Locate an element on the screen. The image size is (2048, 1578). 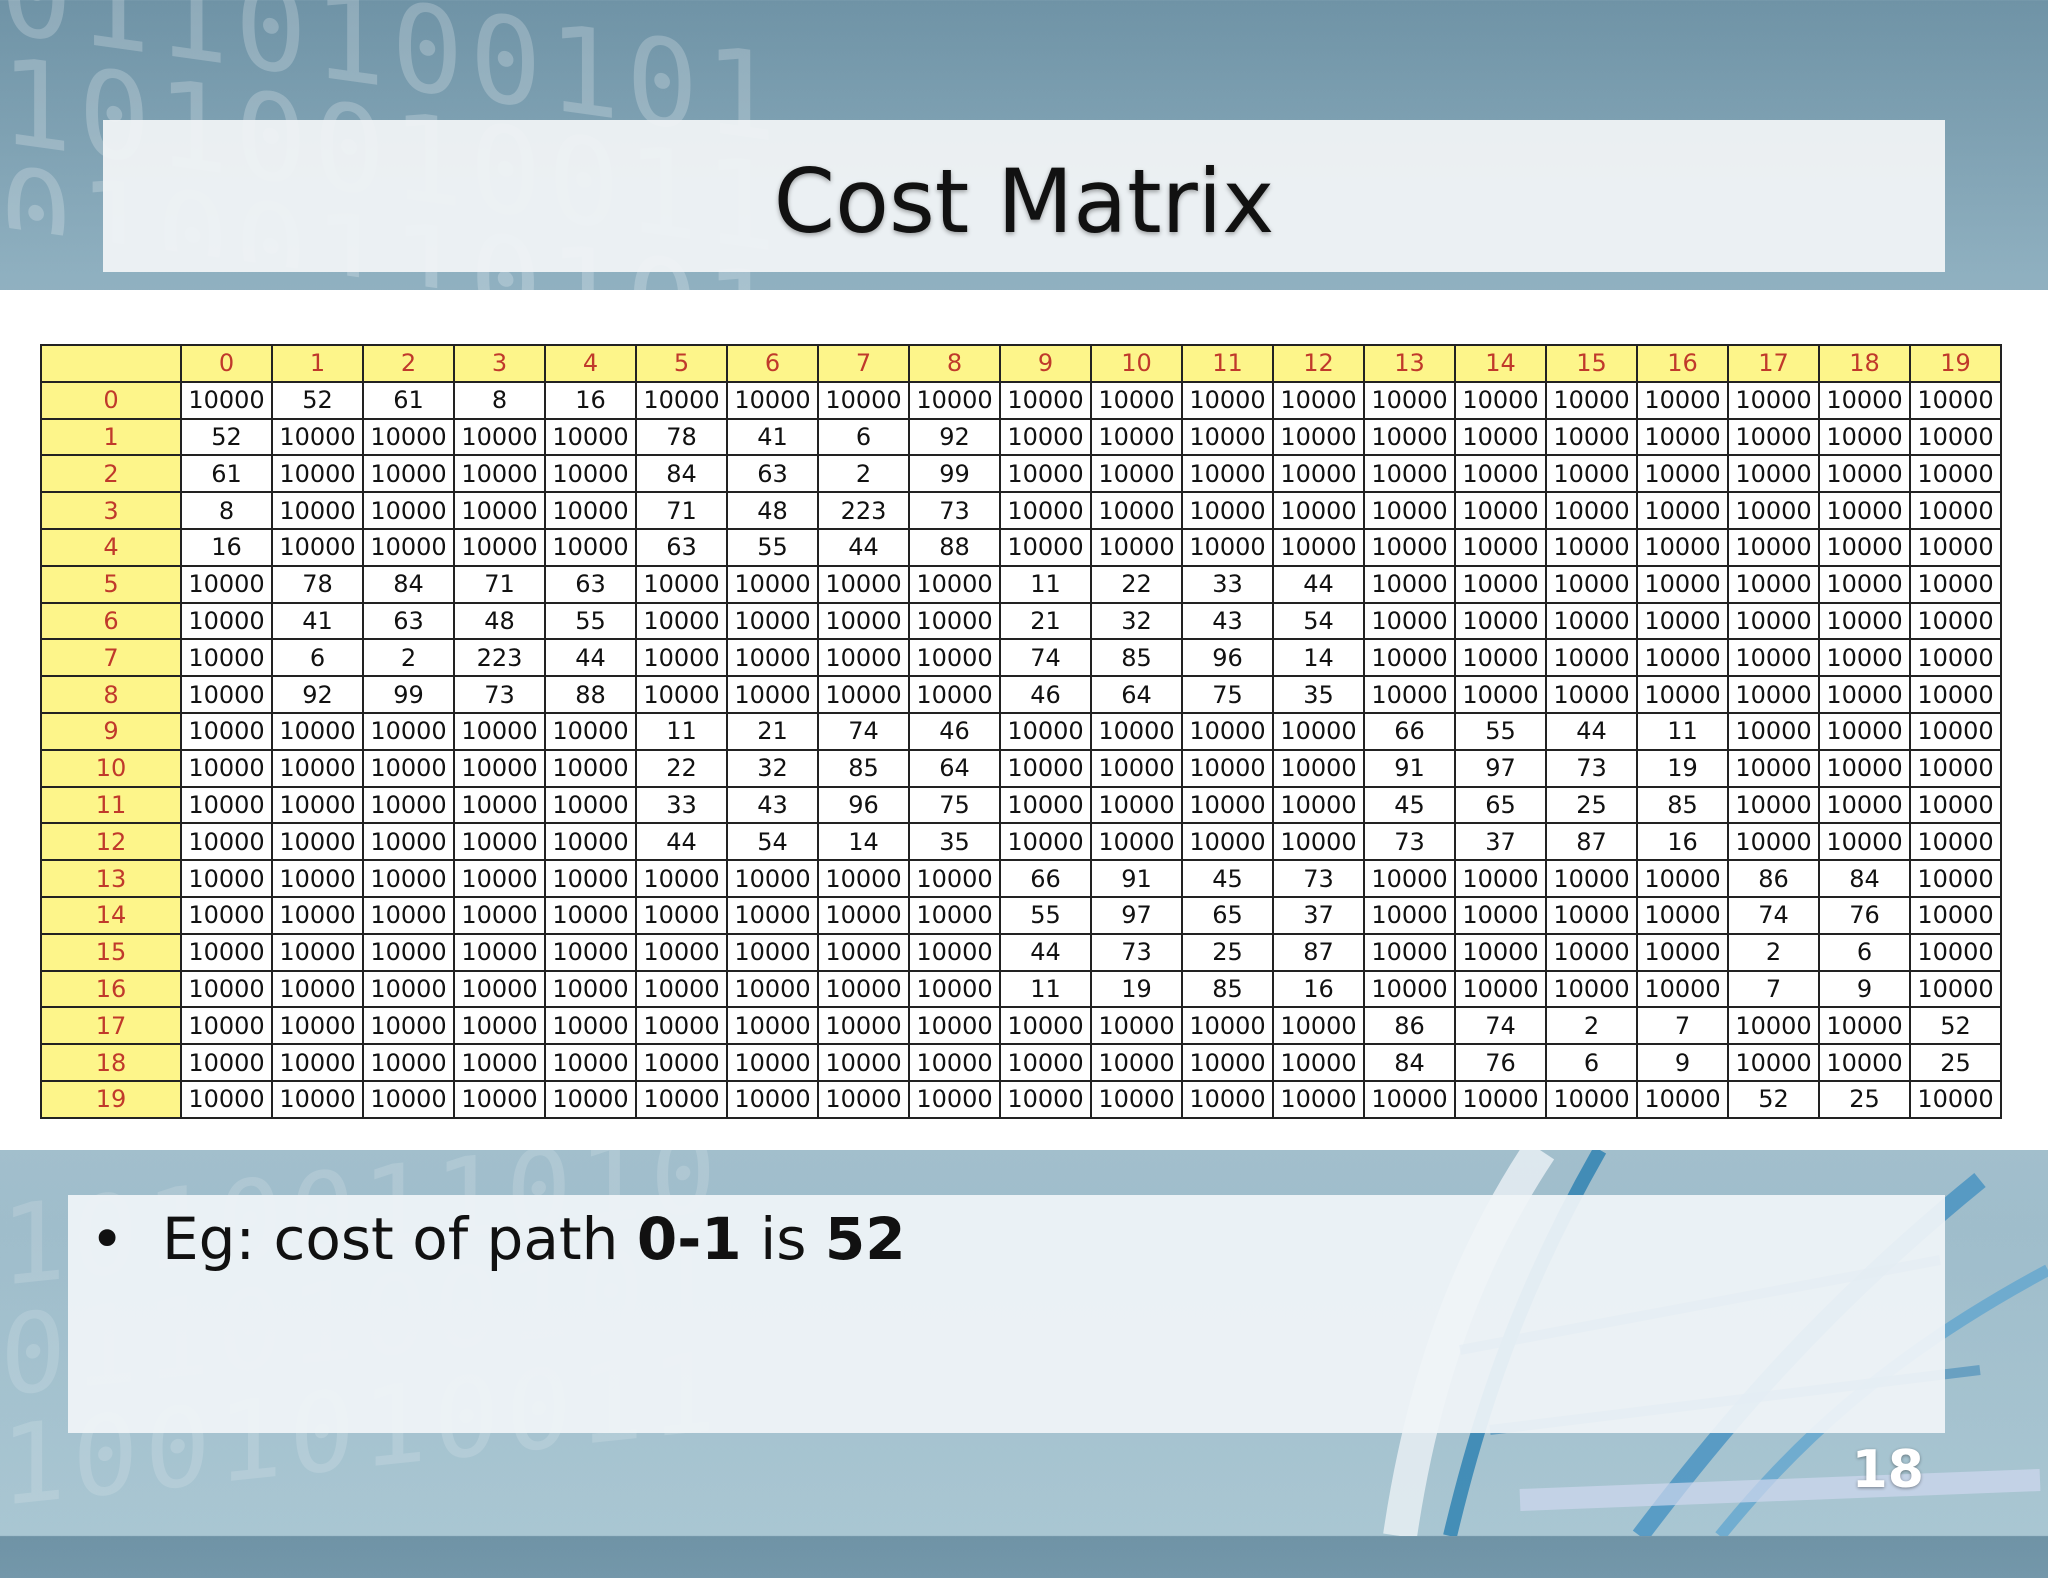
matrix-cell: 54 is located at coordinates (1318, 621).